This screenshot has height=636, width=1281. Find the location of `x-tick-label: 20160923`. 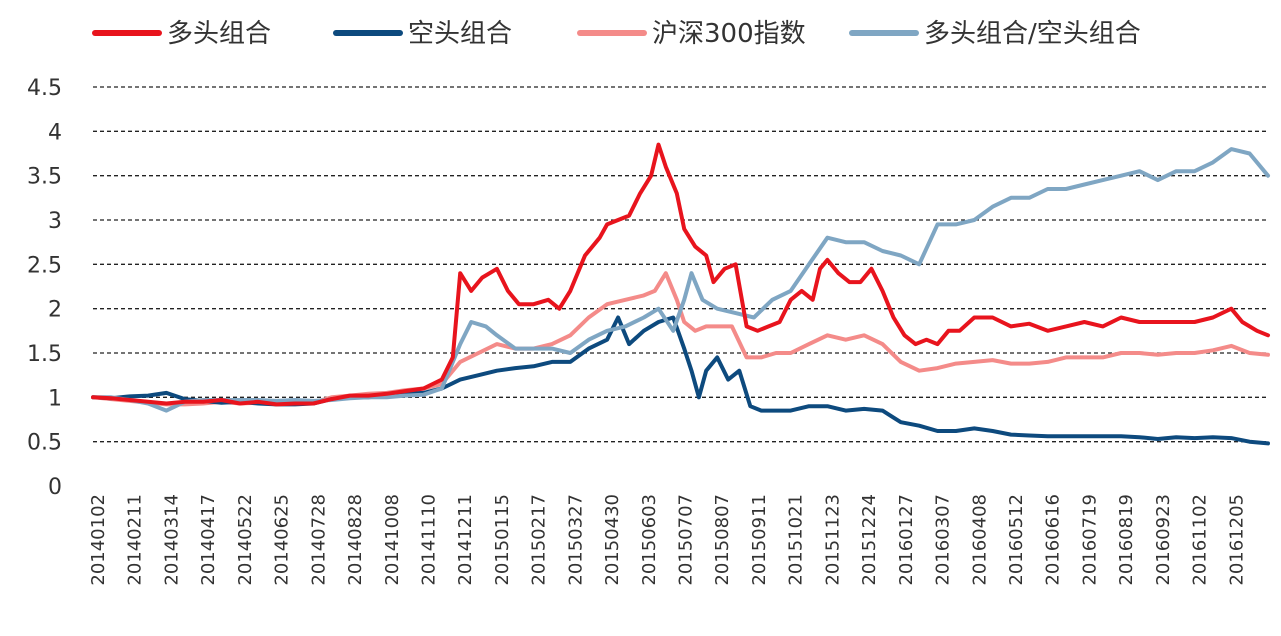

x-tick-label: 20160923 is located at coordinates (1163, 540).